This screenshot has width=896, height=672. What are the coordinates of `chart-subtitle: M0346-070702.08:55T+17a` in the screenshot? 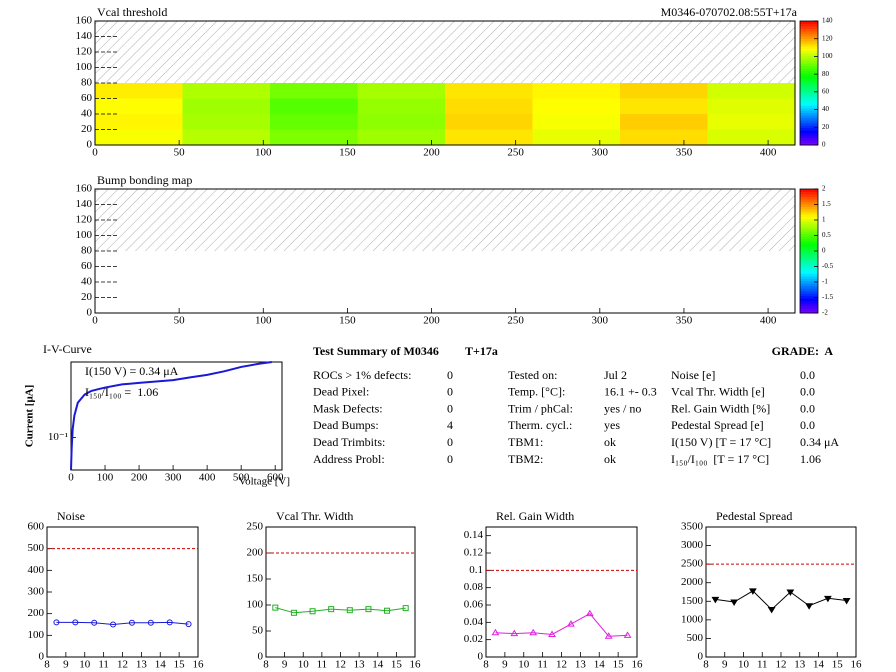 It's located at (729, 12).